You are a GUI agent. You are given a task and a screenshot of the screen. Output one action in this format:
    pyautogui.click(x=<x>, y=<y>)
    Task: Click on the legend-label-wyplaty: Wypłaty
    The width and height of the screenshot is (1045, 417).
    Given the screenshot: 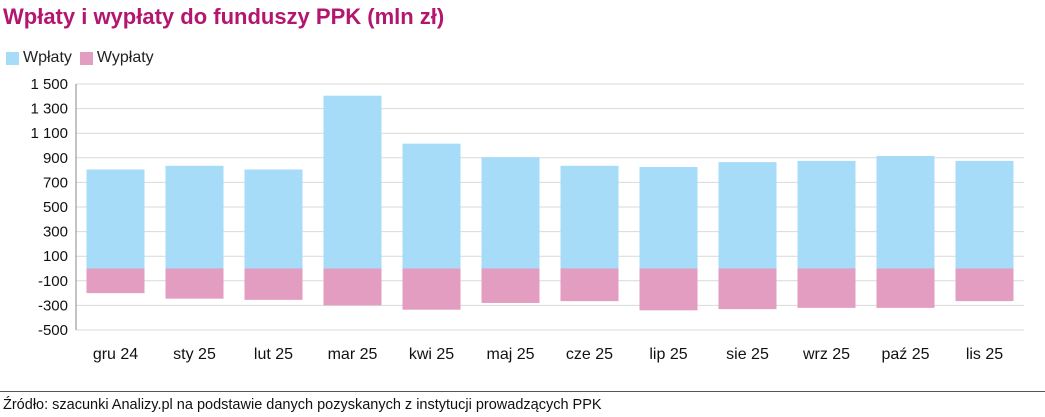 What is the action you would take?
    pyautogui.click(x=125, y=57)
    